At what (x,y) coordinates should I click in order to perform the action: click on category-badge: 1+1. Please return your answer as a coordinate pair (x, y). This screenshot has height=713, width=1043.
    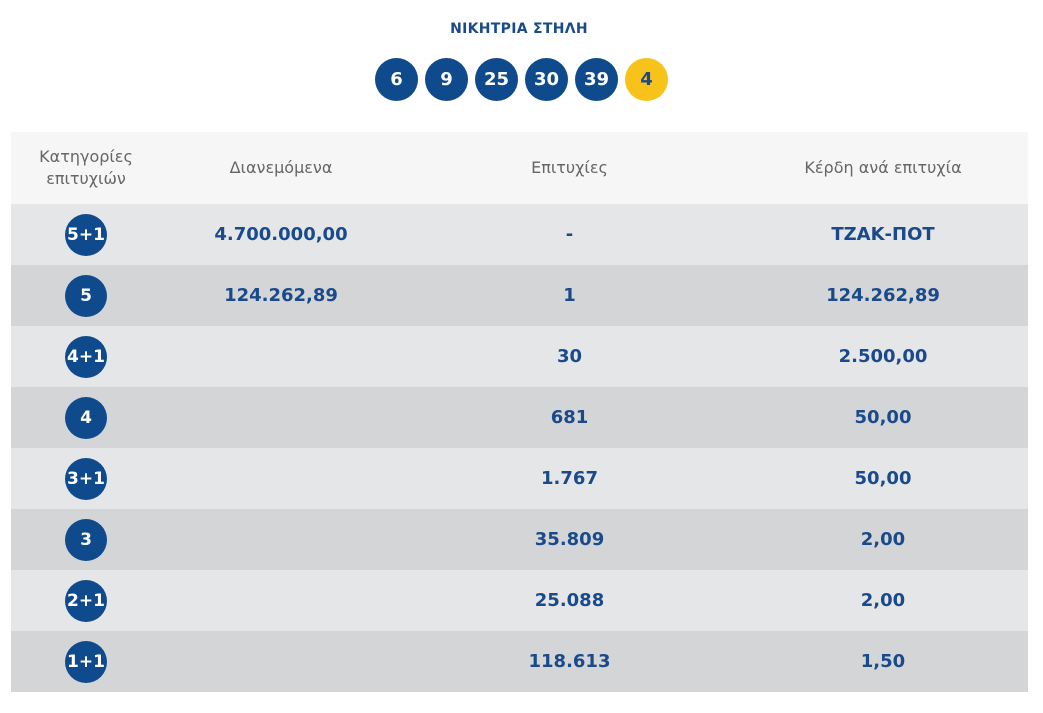
    Looking at the image, I should click on (86, 661).